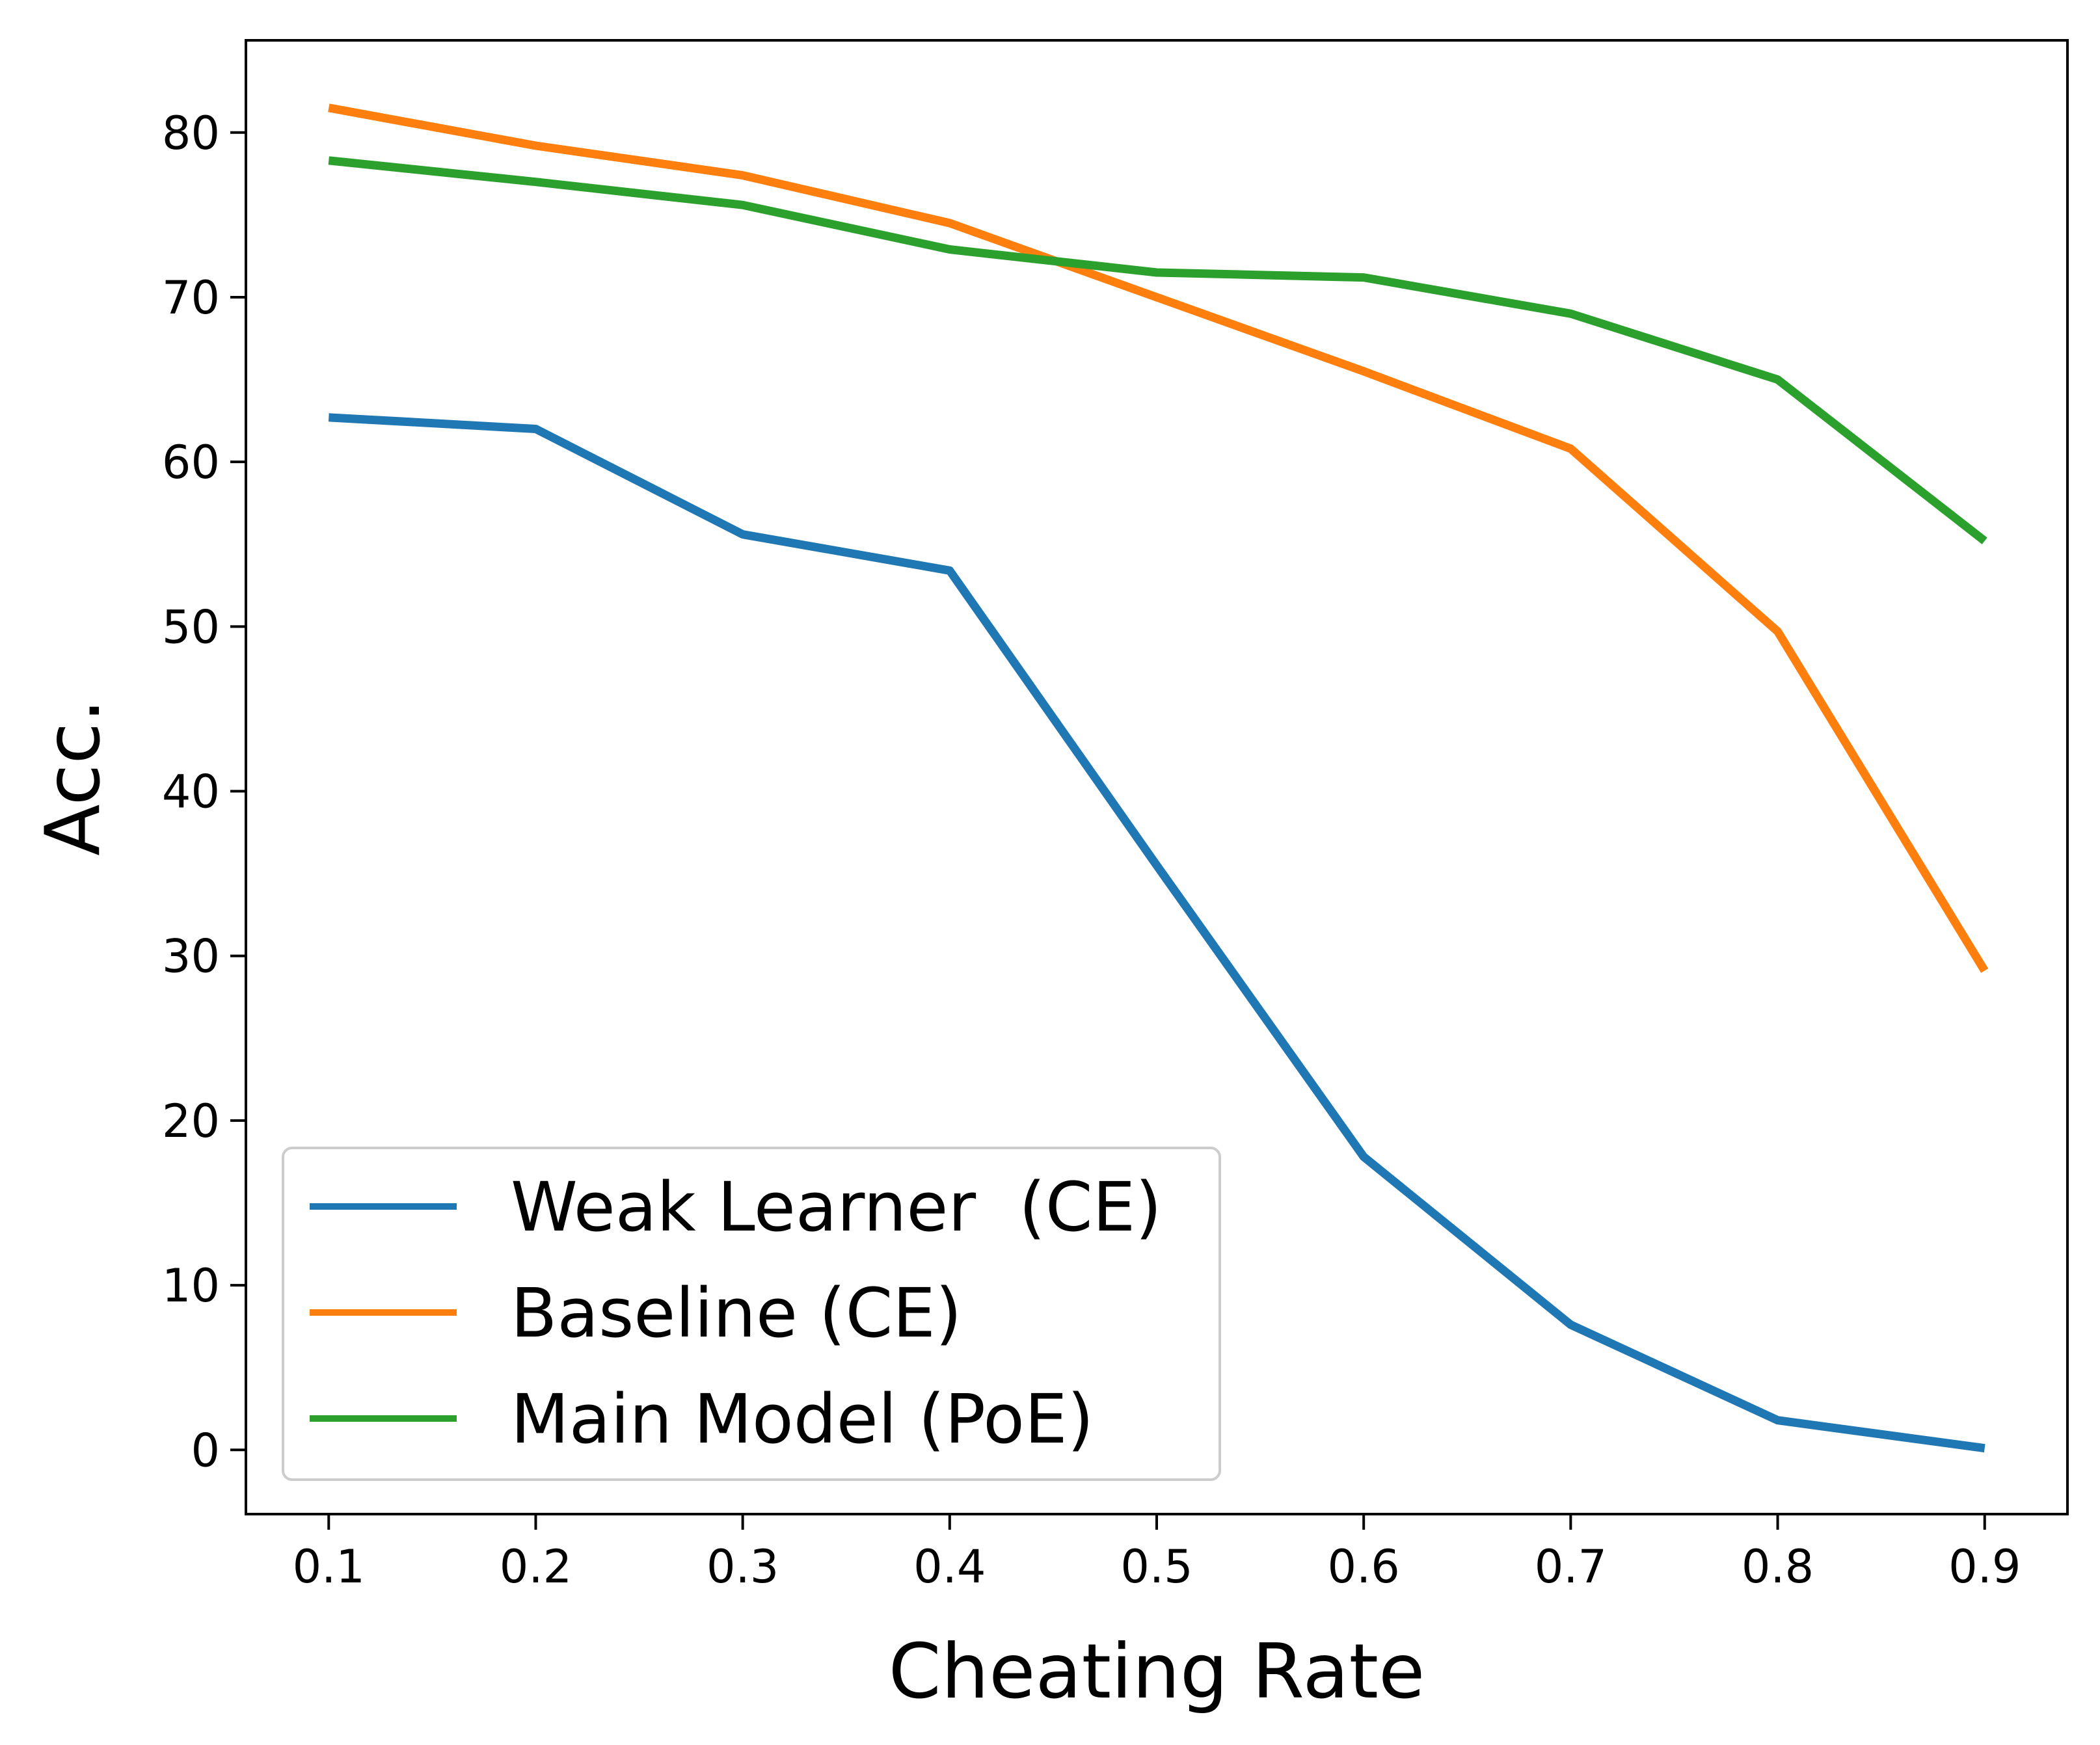  I want to click on y-tick-label: 60, so click(191, 463).